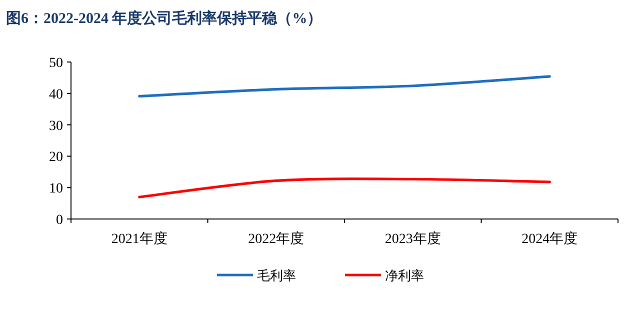 This screenshot has width=640, height=331. I want to click on y-tick-label: 0, so click(59, 220).